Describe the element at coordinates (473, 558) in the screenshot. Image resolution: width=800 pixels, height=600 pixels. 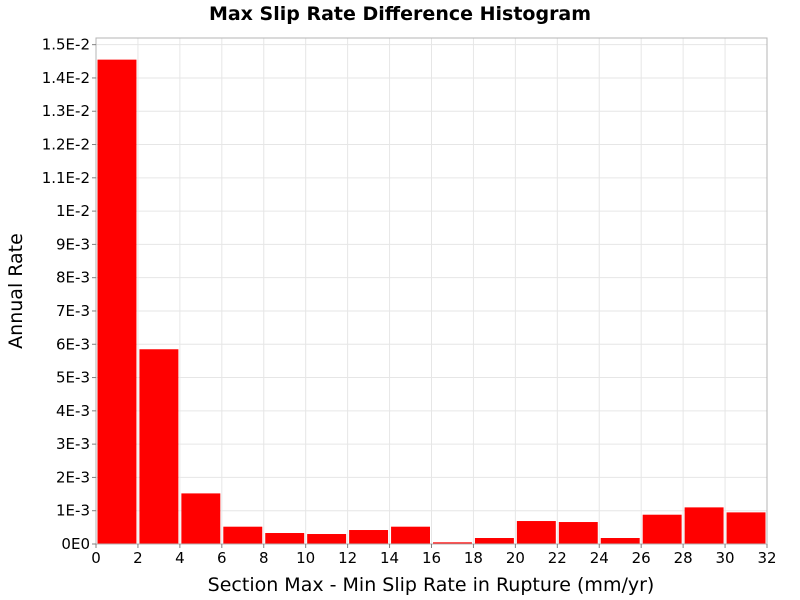
I see `x-tick-label: 18` at that location.